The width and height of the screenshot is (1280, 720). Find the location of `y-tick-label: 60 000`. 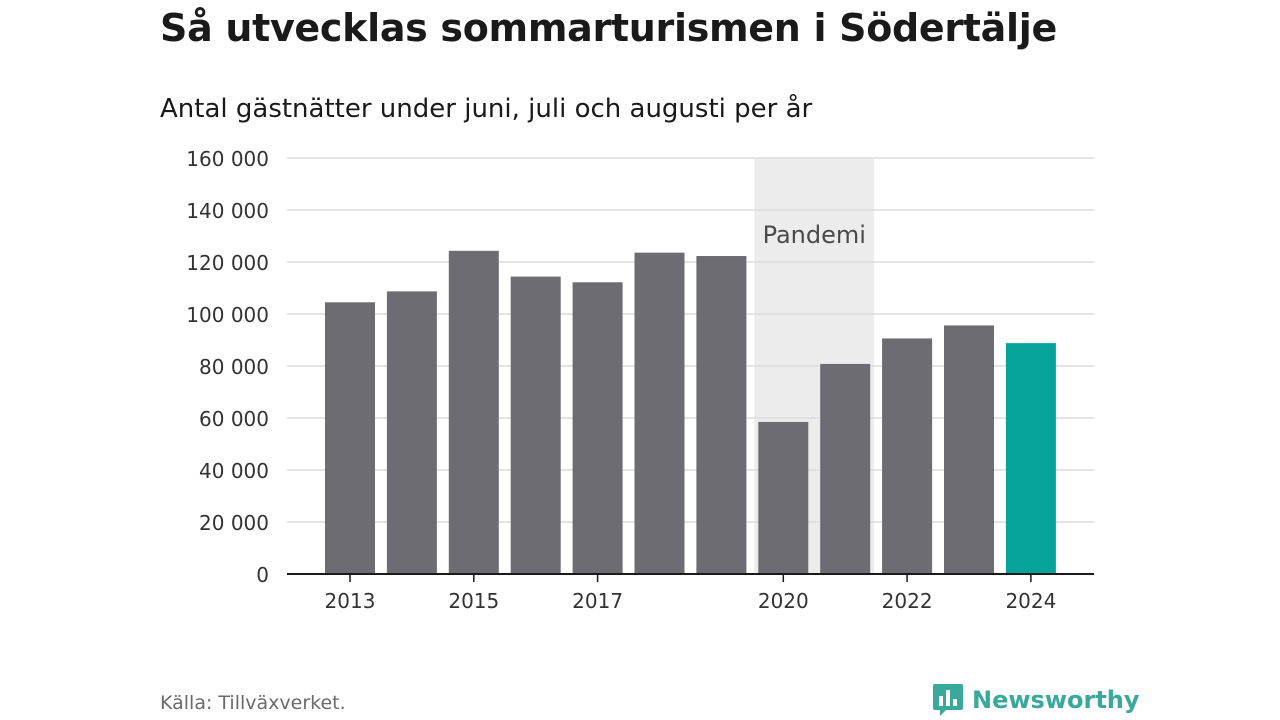

y-tick-label: 60 000 is located at coordinates (234, 419).